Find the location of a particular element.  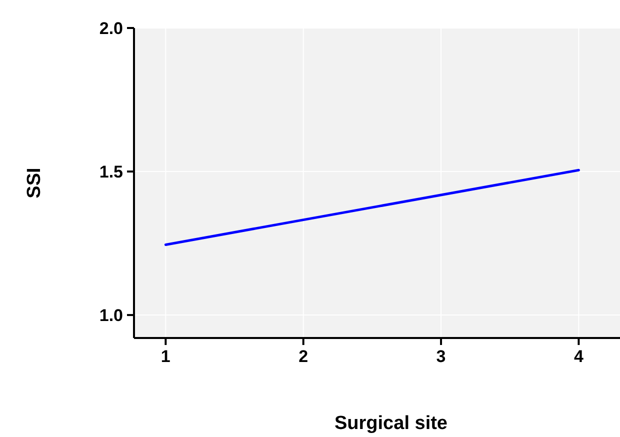

y-tick-label: 1.0 is located at coordinates (111, 315).